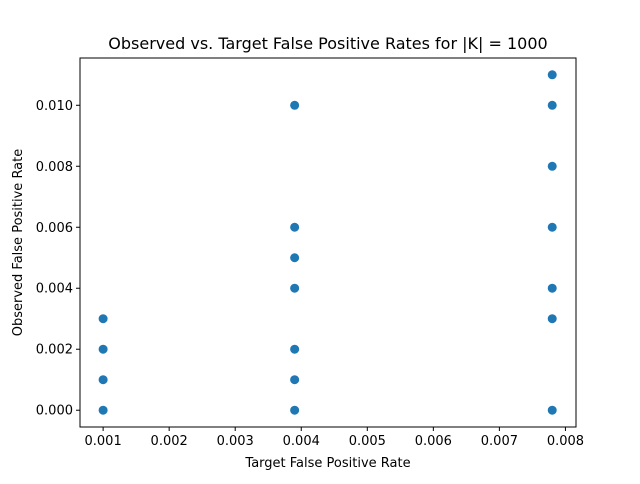  I want to click on x-tick-label: 0.006, so click(433, 441).